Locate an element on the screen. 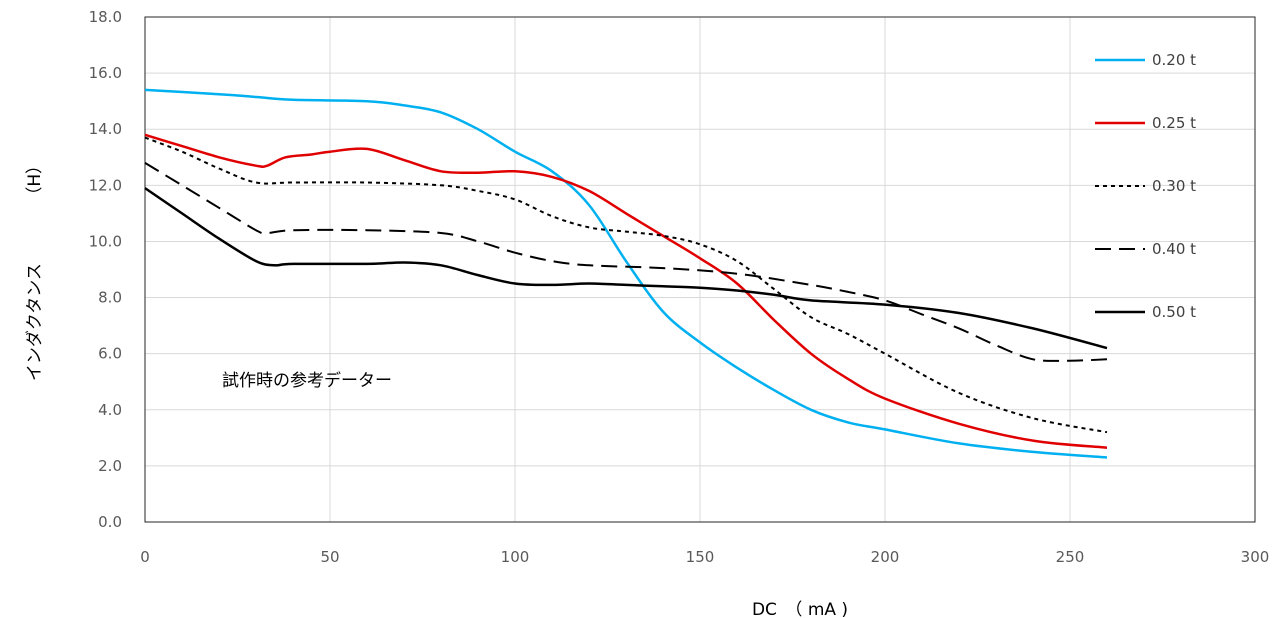 The width and height of the screenshot is (1277, 618). y-tick-label: 6.0 is located at coordinates (110, 354).